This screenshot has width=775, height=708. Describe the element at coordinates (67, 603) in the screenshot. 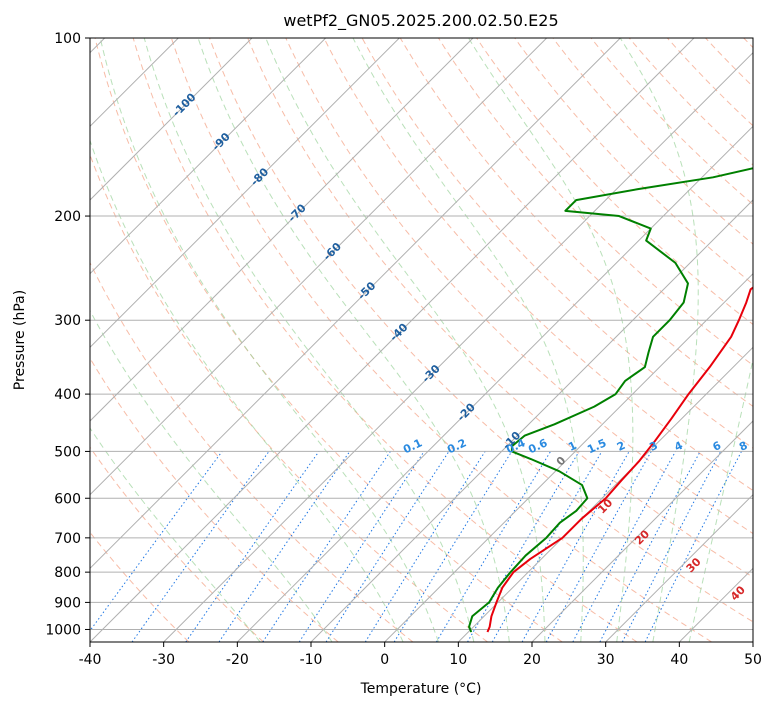

I see `y-tick-label: 900` at that location.